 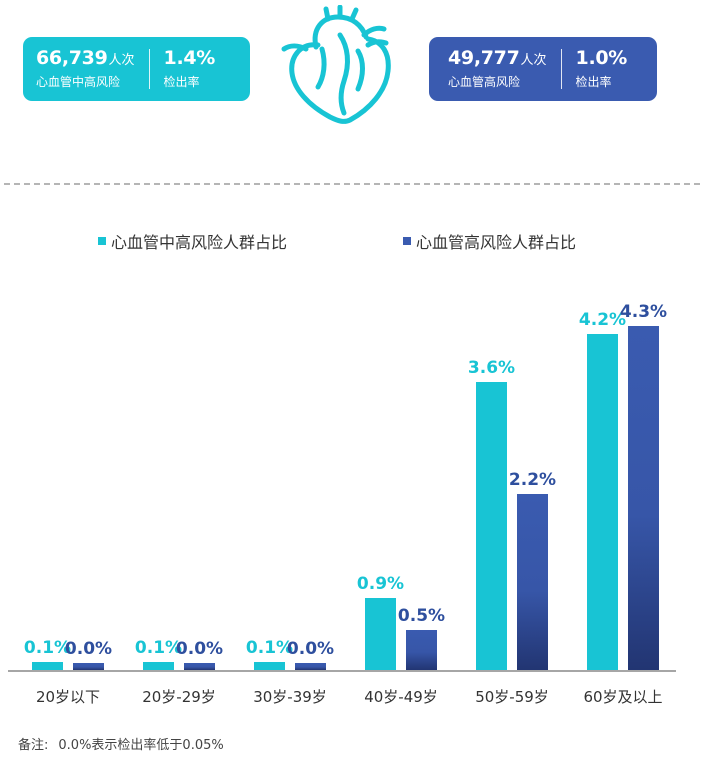 What do you see at coordinates (33, 745) in the screenshot?
I see `footnote-label: 备注:` at bounding box center [33, 745].